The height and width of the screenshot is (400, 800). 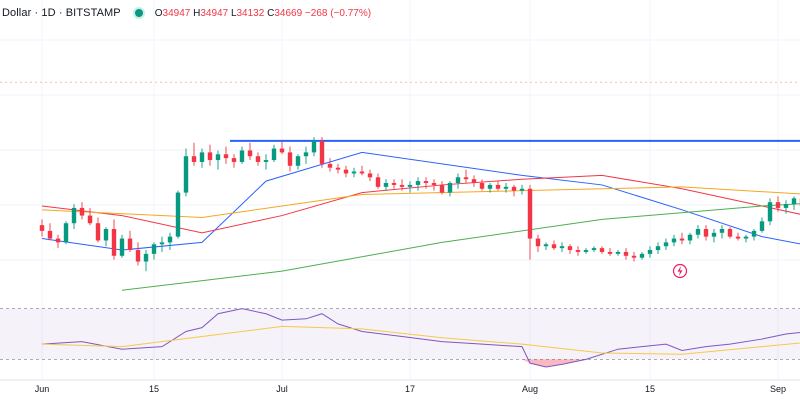 I want to click on symbol-title: Dollar · 1D · BITSTAMP, so click(x=61, y=13).